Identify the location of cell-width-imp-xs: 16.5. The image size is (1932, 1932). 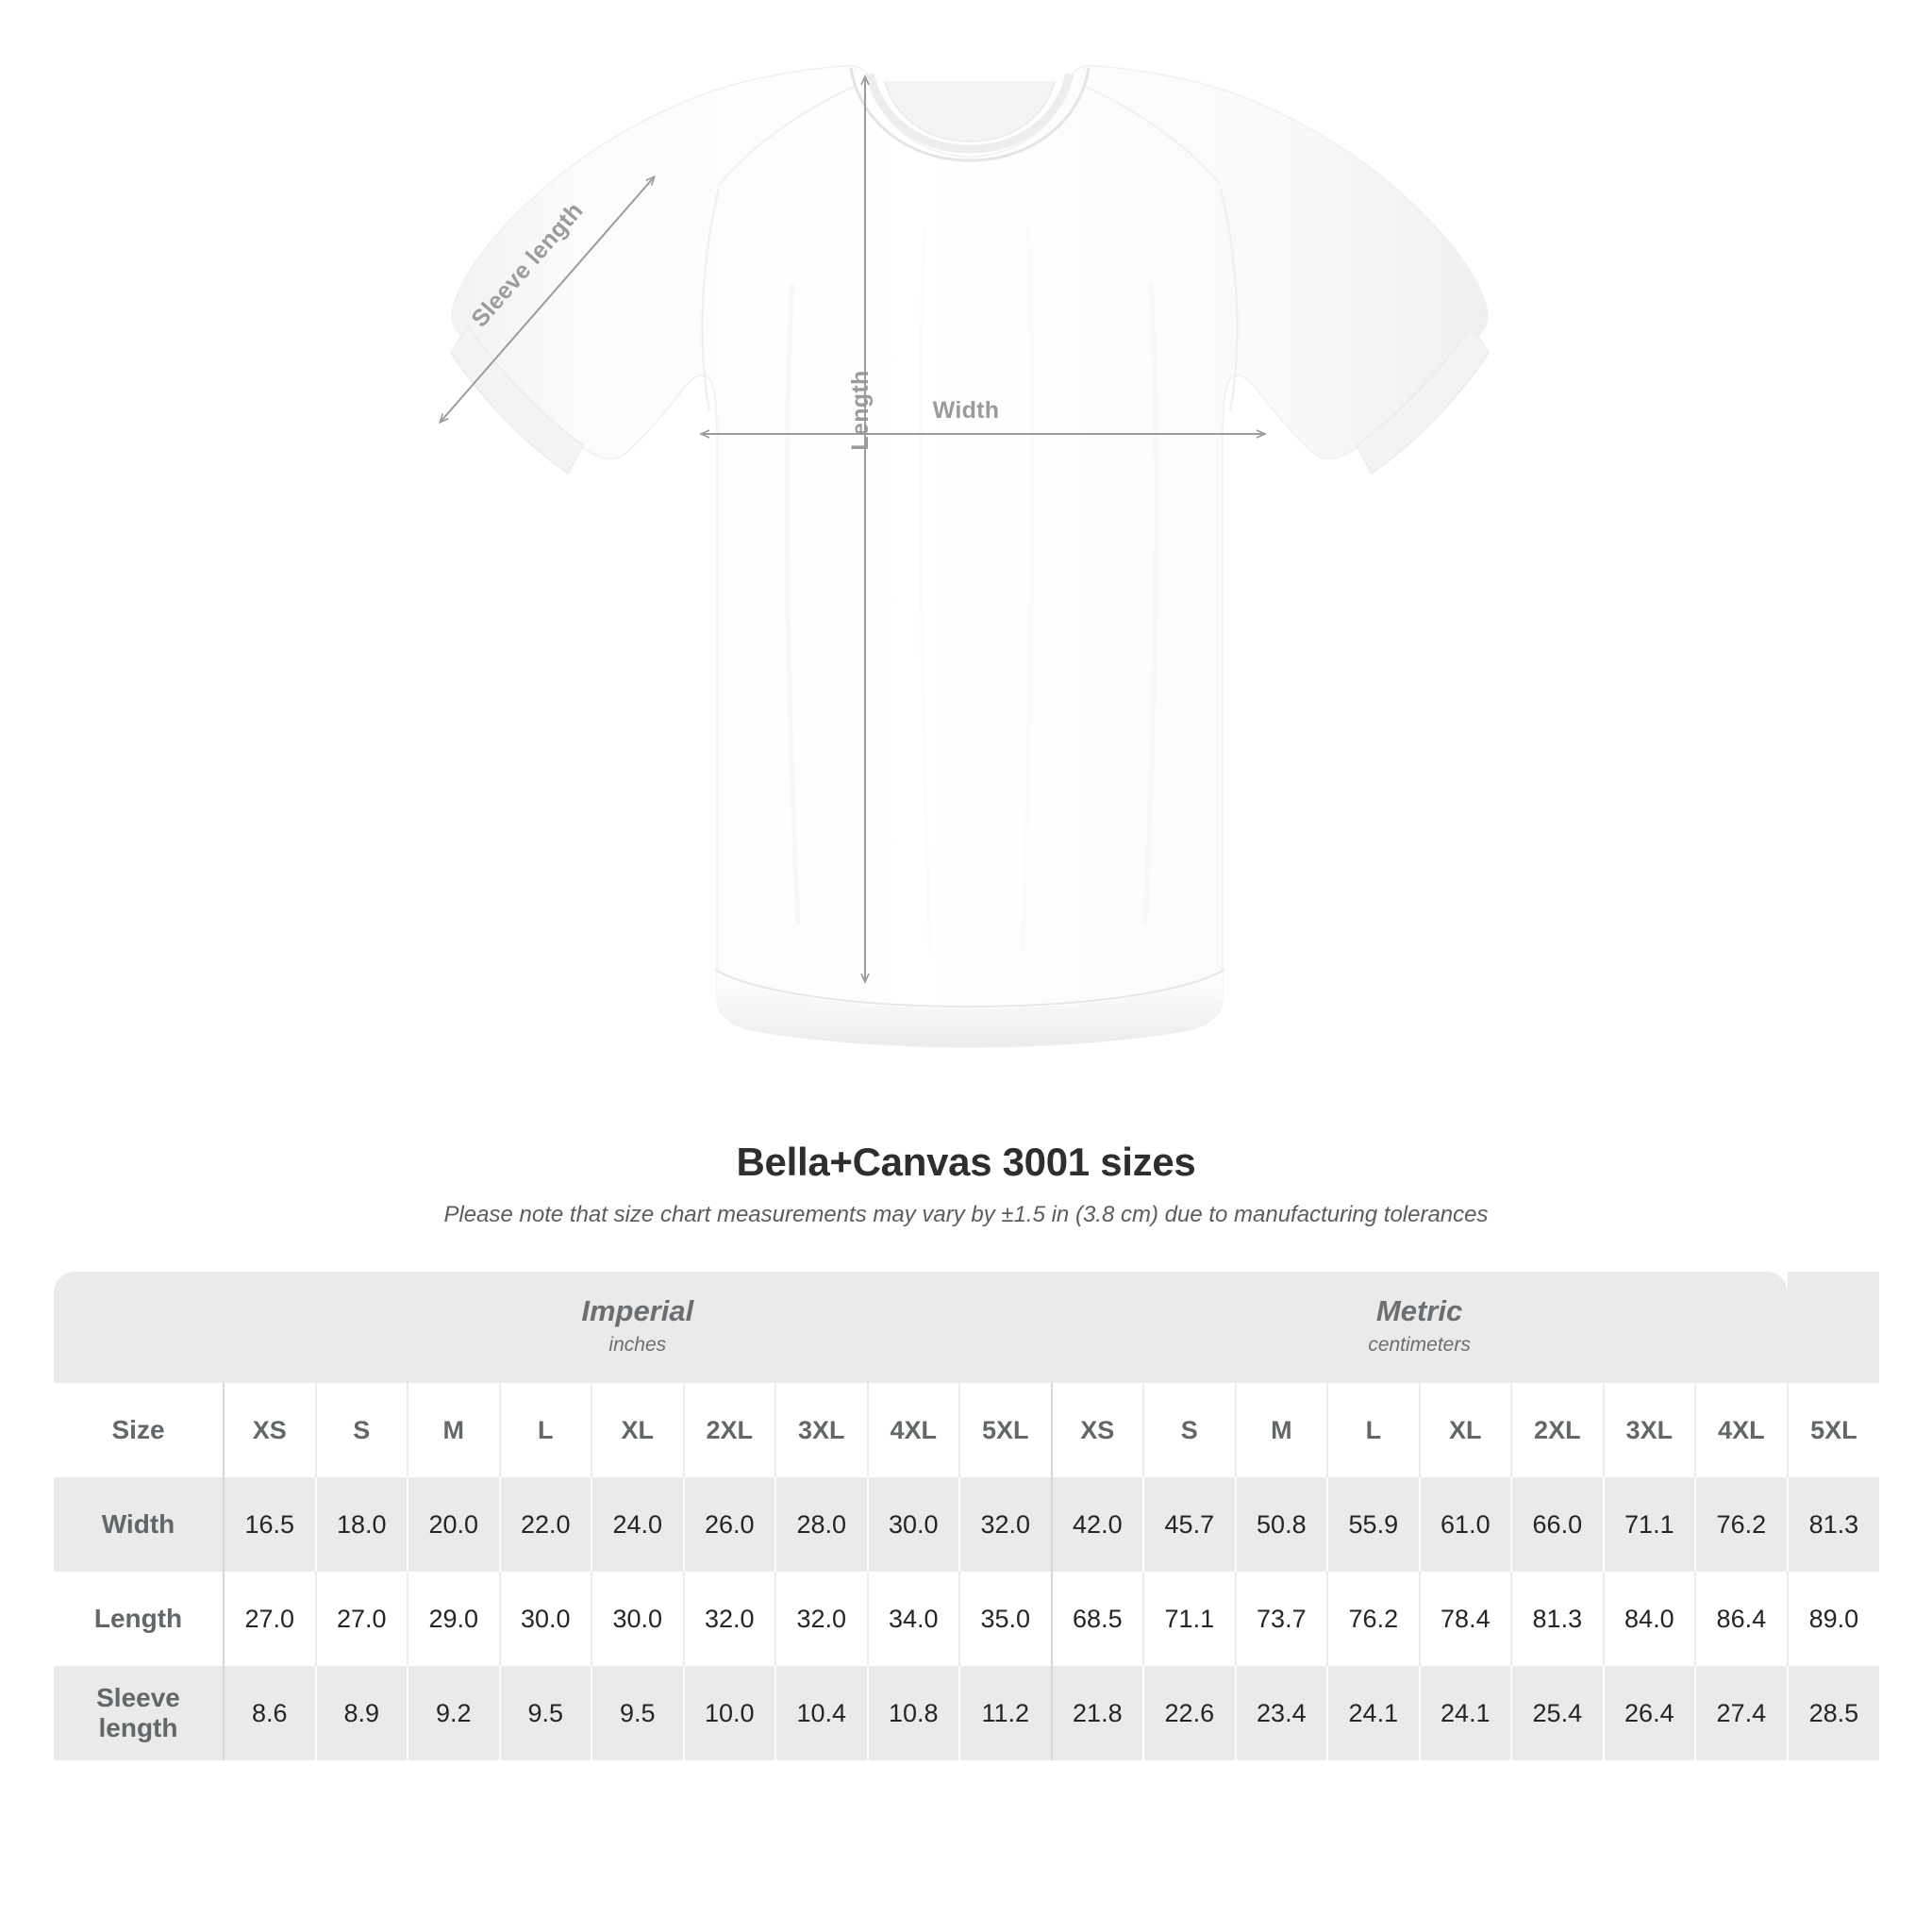
(269, 1525).